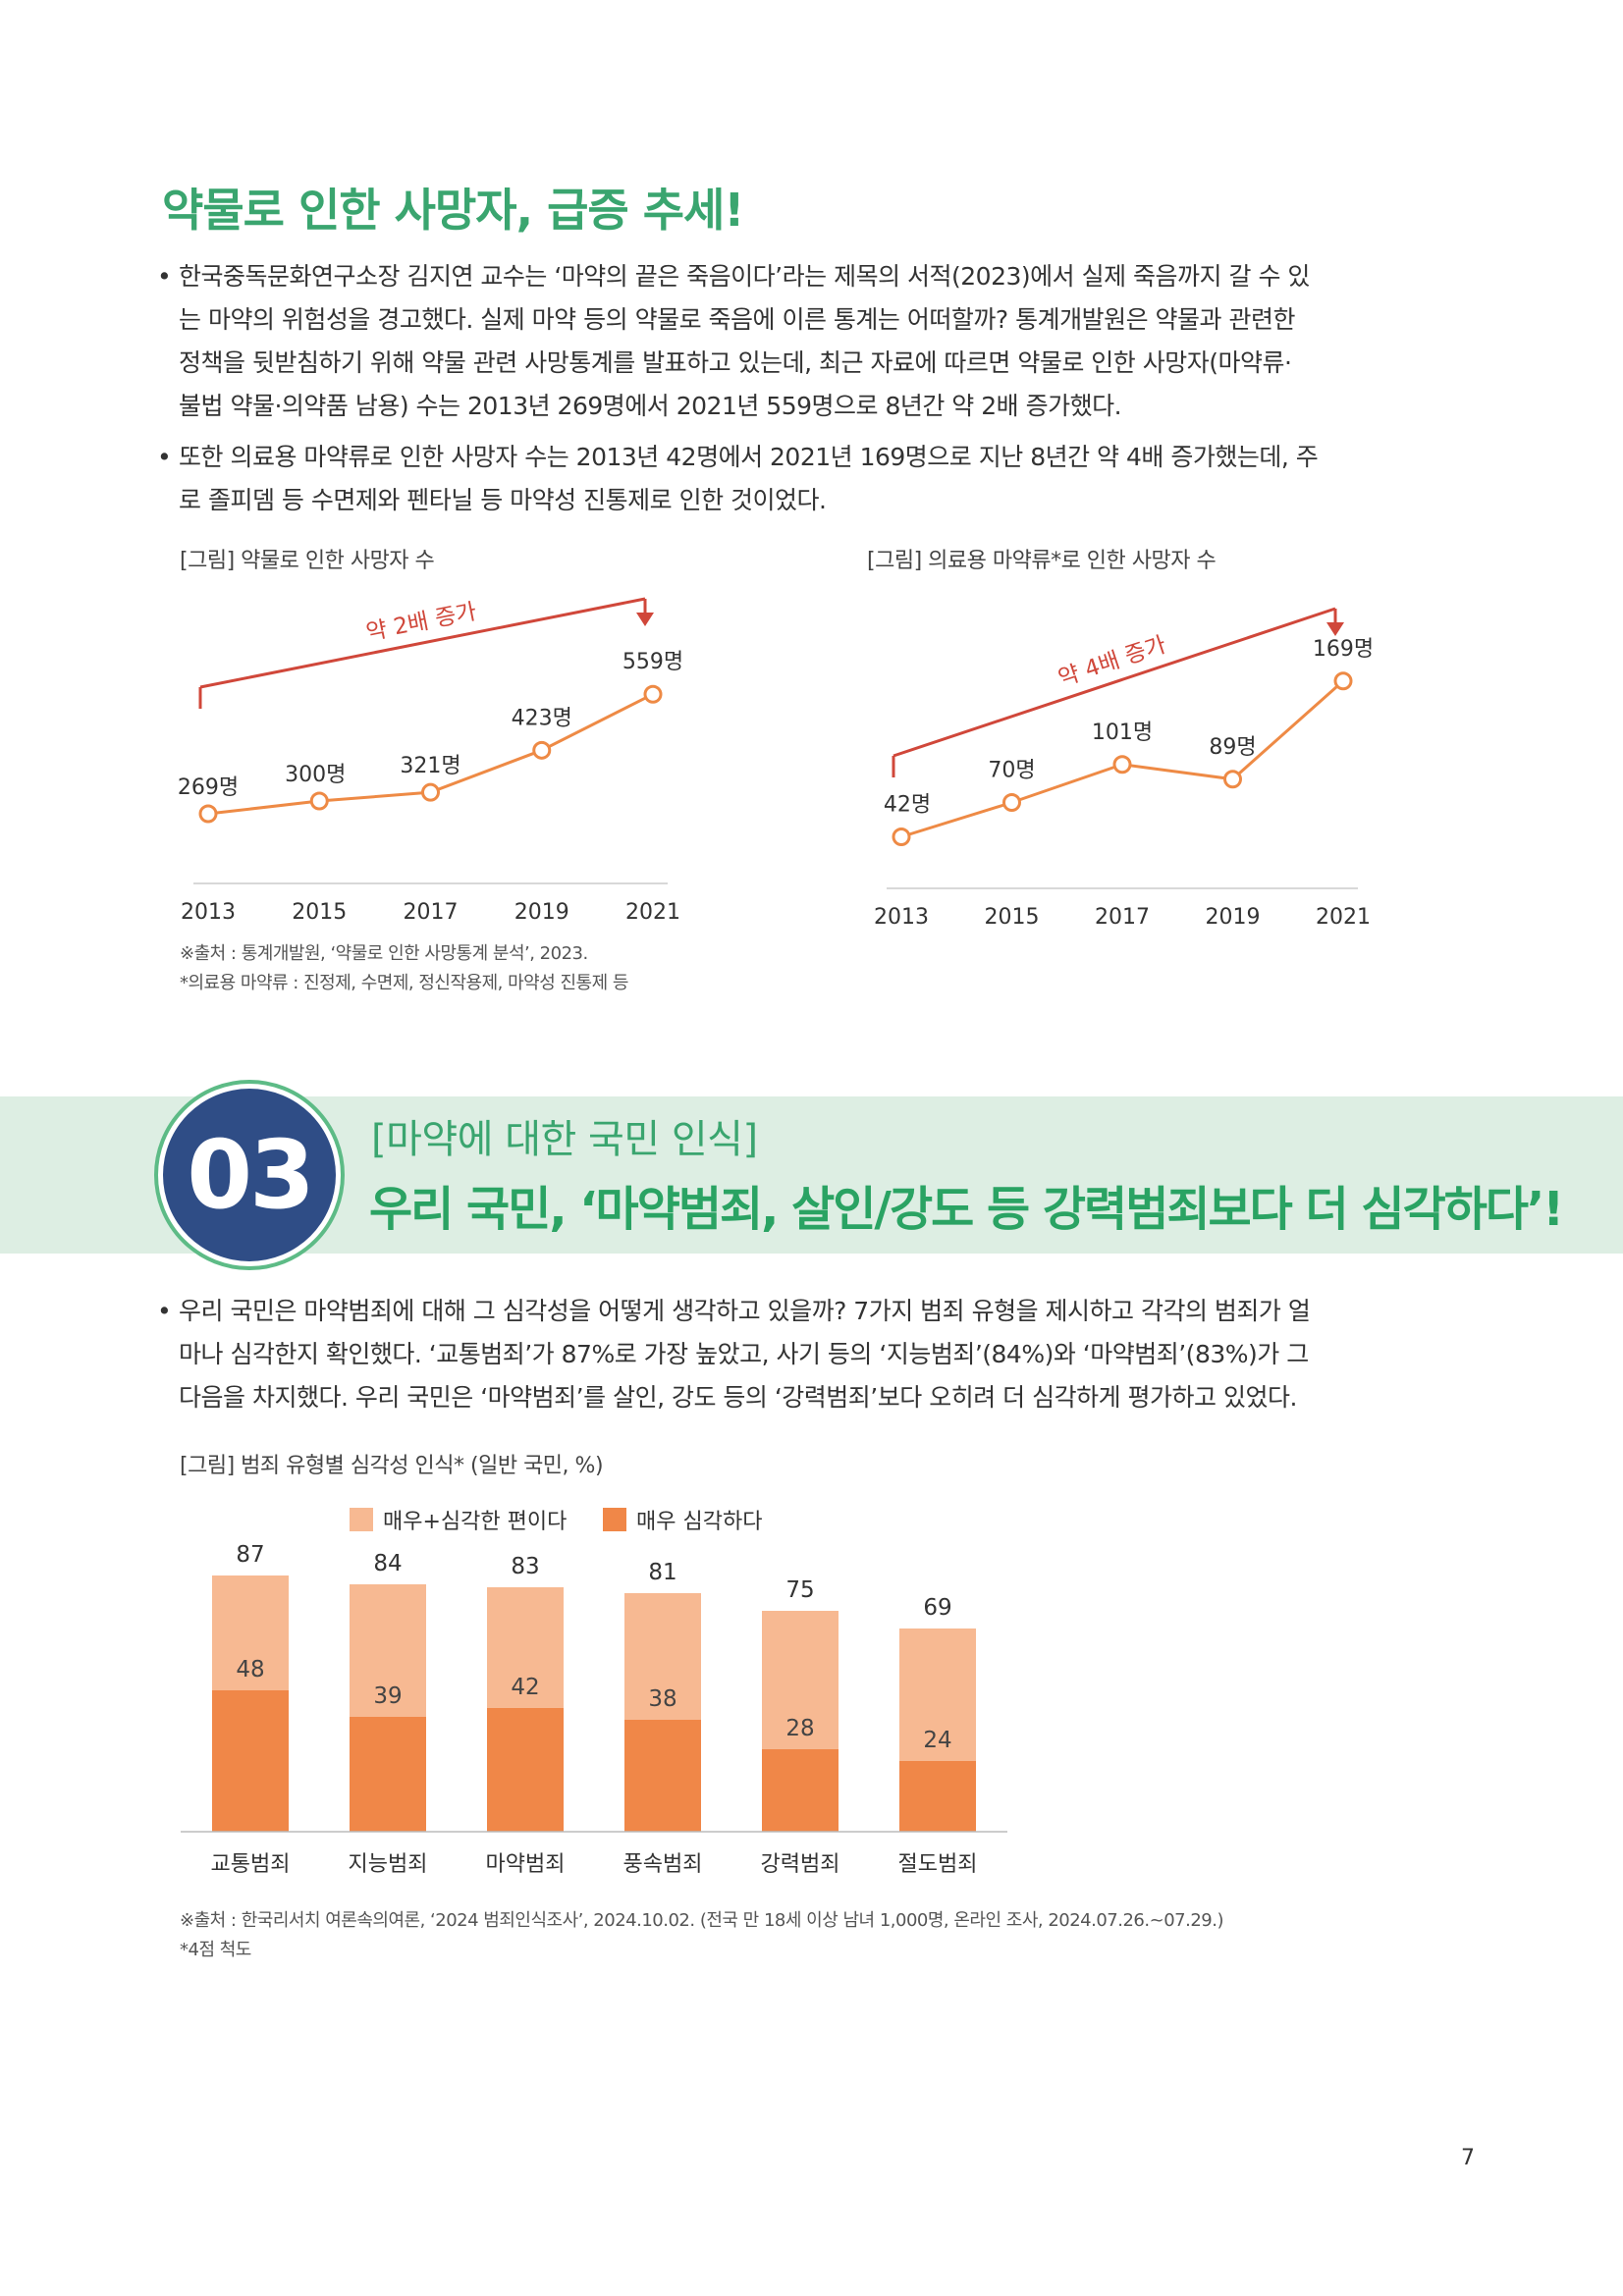 This screenshot has width=1623, height=2296. What do you see at coordinates (938, 1865) in the screenshot?
I see `x-category-label: 절도범죄` at bounding box center [938, 1865].